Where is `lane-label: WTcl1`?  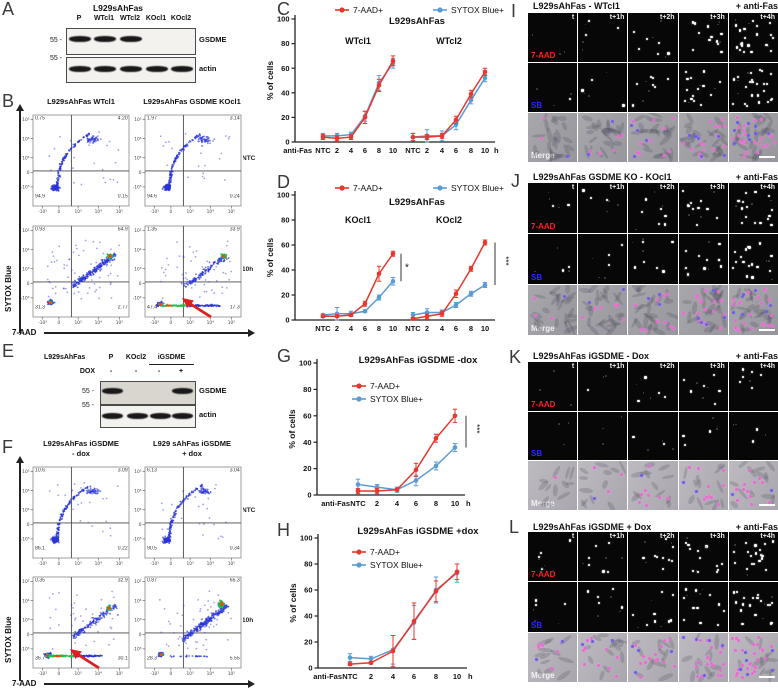
lane-label: WTcl1 is located at coordinates (104, 18).